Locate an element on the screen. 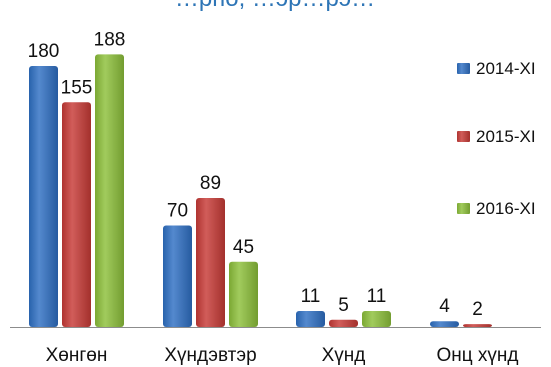  value-label: 188 is located at coordinates (110, 39).